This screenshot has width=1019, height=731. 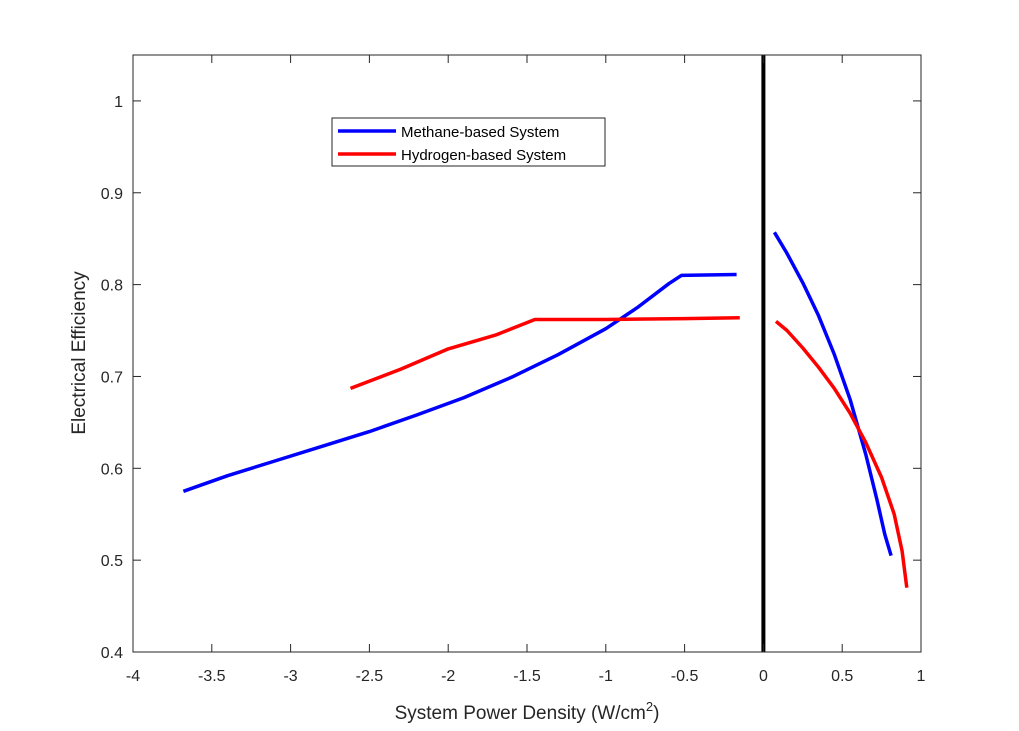 I want to click on x-tick-label: -2, so click(x=448, y=676).